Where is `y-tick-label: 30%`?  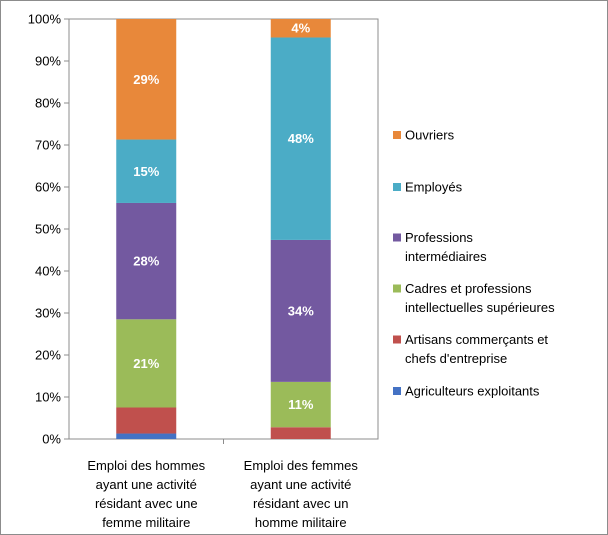
y-tick-label: 30% is located at coordinates (48, 313).